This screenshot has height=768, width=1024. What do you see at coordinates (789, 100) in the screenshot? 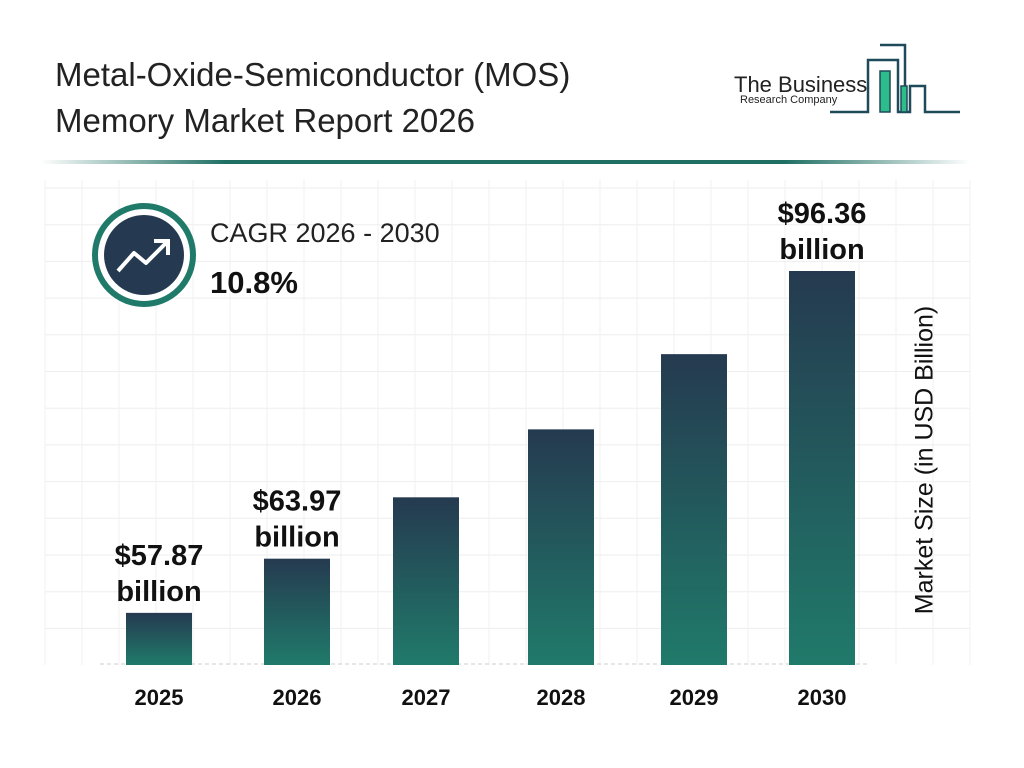
I see `logo-subtext: Research Company` at bounding box center [789, 100].